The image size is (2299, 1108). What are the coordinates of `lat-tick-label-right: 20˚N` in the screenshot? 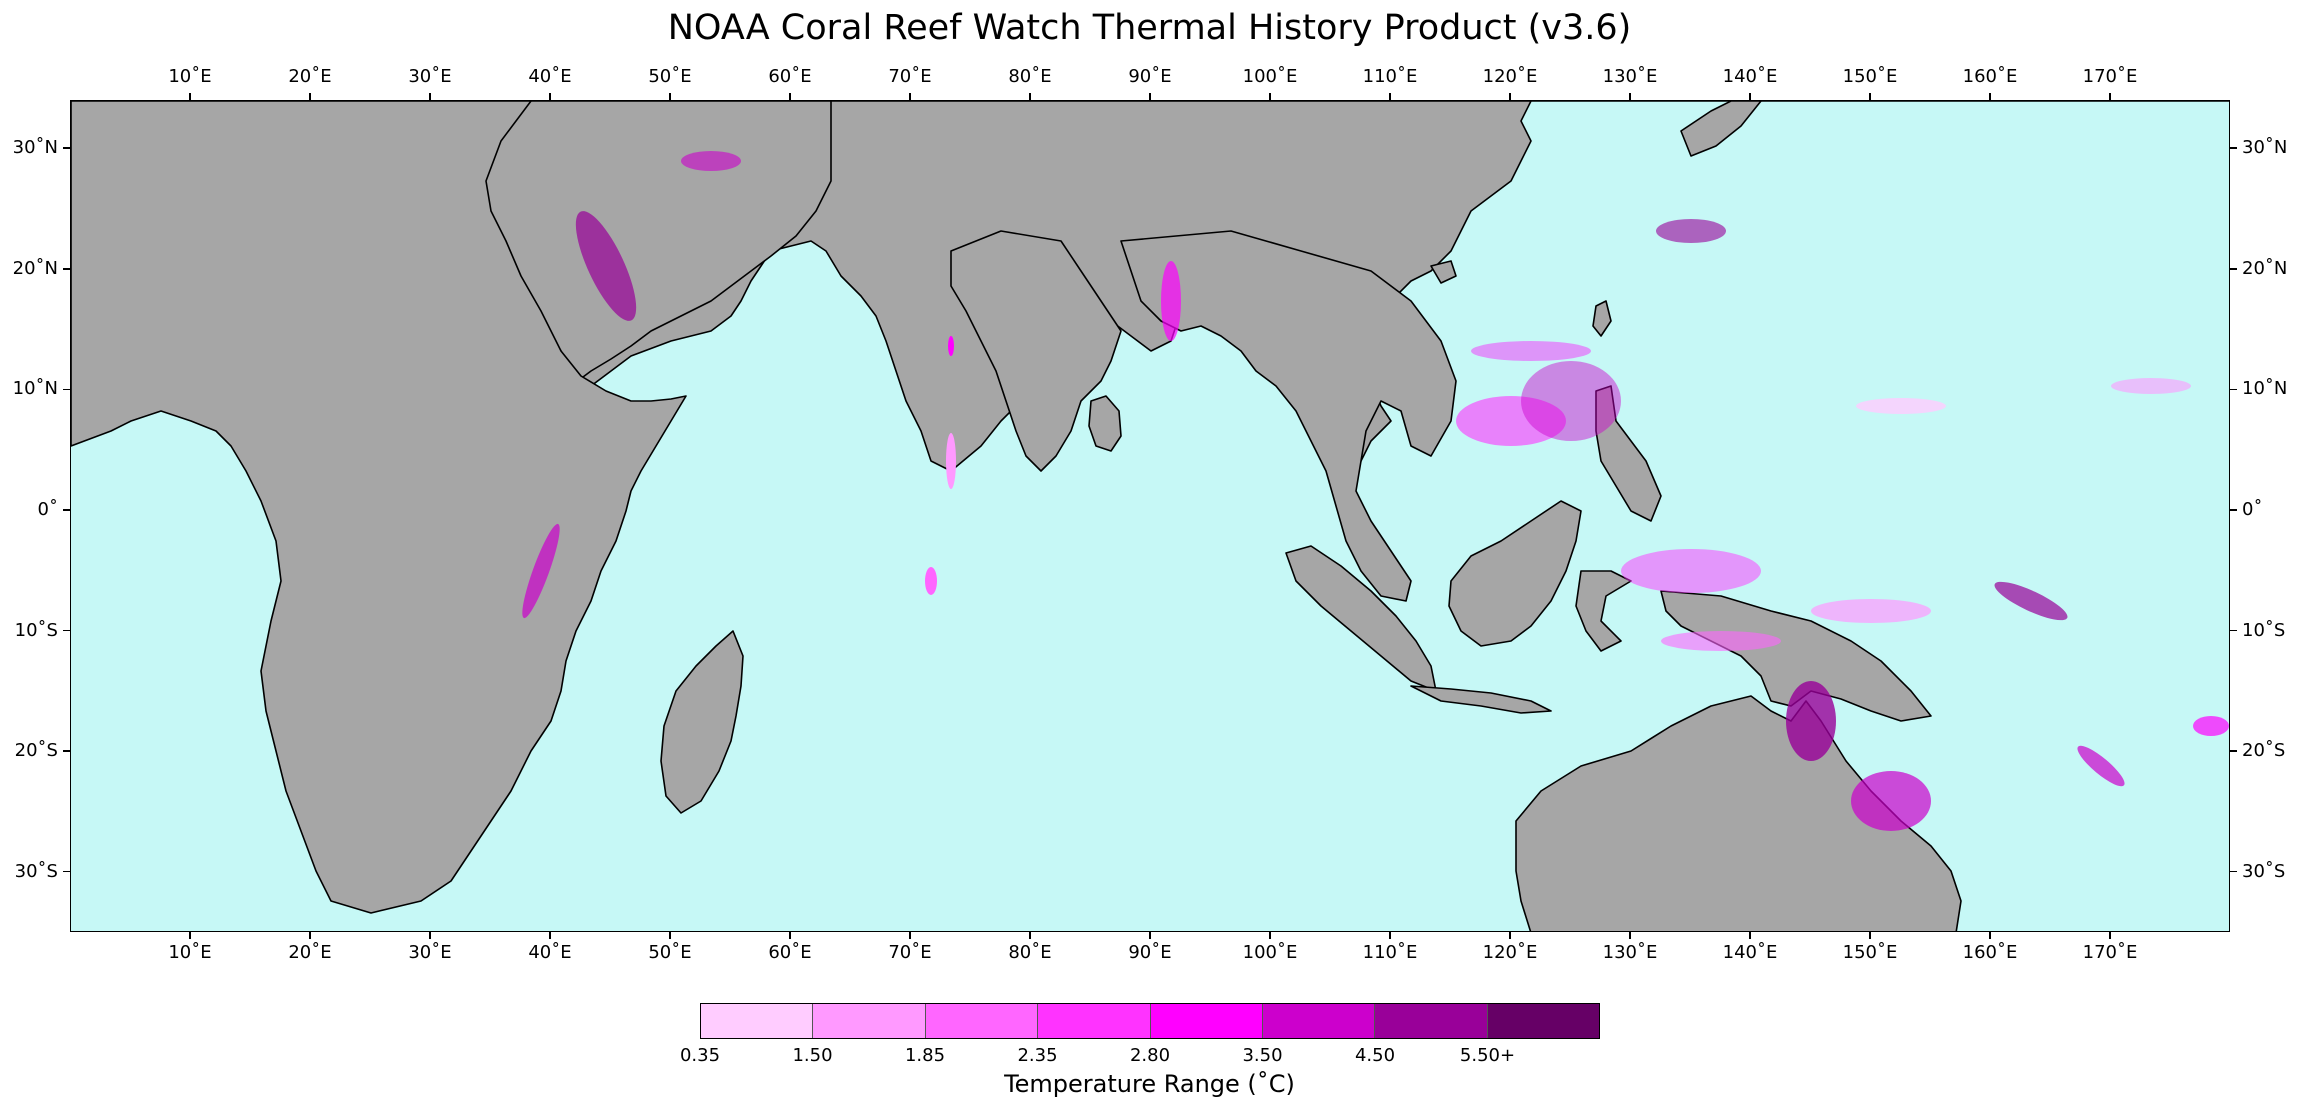 It's located at (2265, 268).